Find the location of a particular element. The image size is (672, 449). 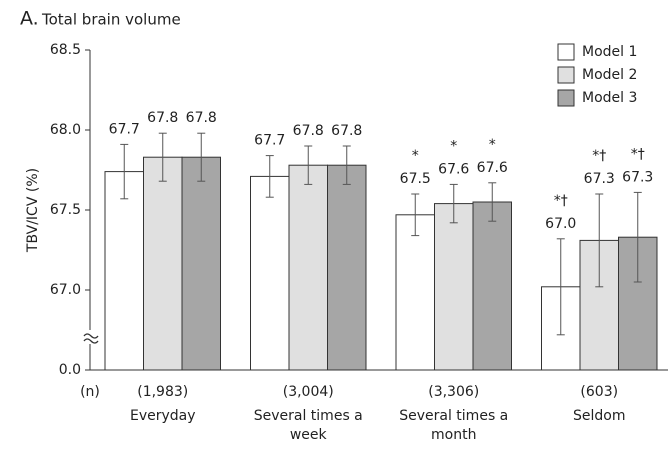

count-label: (3,306) is located at coordinates (453, 392).